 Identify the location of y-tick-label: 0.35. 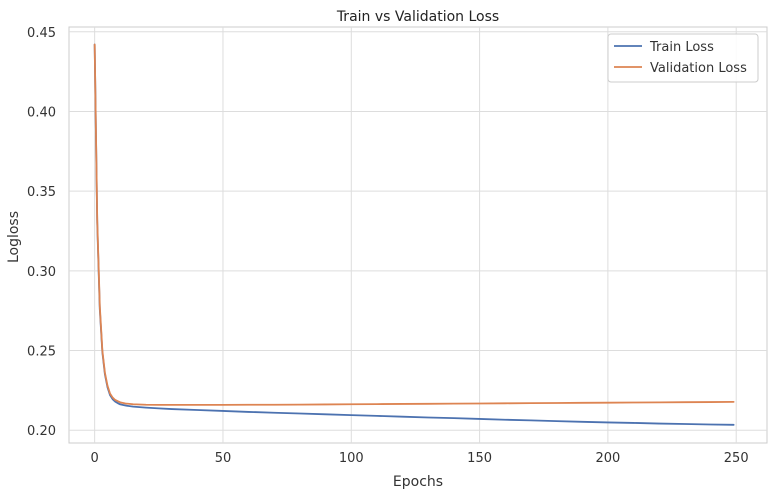
(41, 192).